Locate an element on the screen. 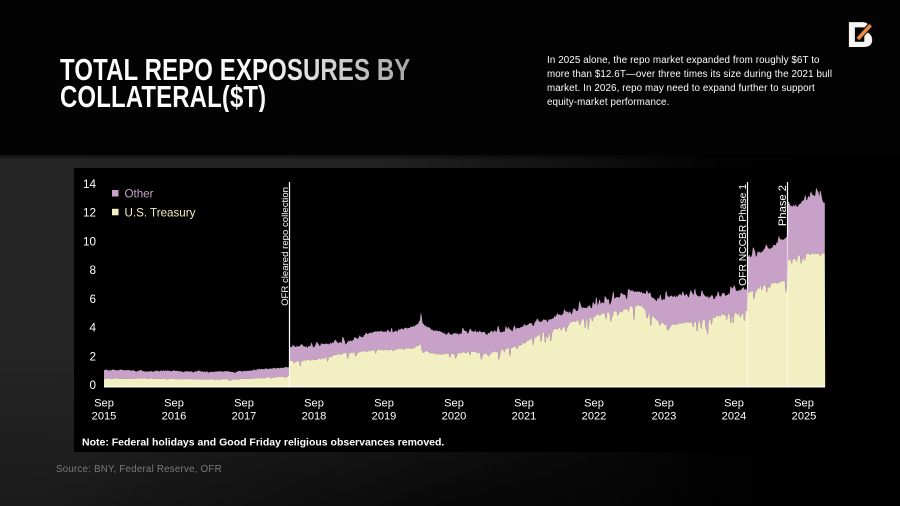 The image size is (900, 506). svg-text: Other is located at coordinates (139, 194).